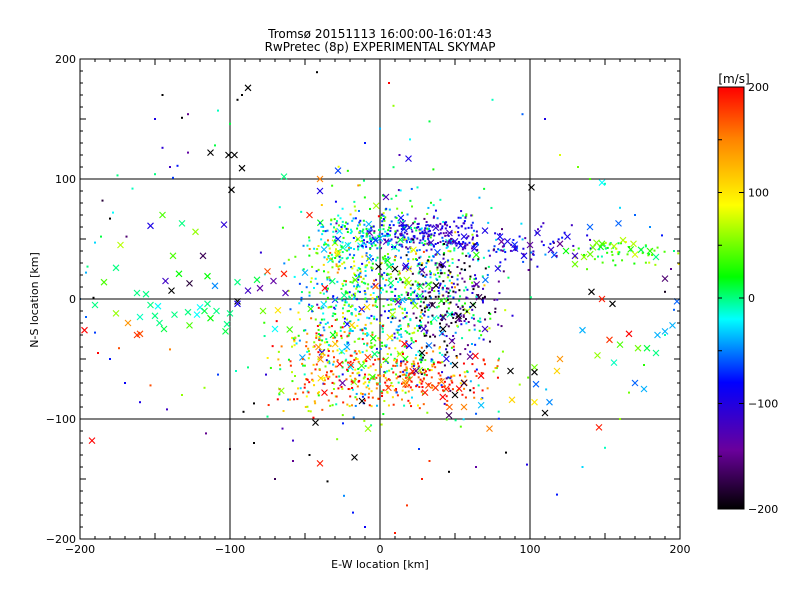 Image resolution: width=800 pixels, height=604 pixels. Describe the element at coordinates (733, 79) in the screenshot. I see `colorbar-label: [m/s]` at that location.